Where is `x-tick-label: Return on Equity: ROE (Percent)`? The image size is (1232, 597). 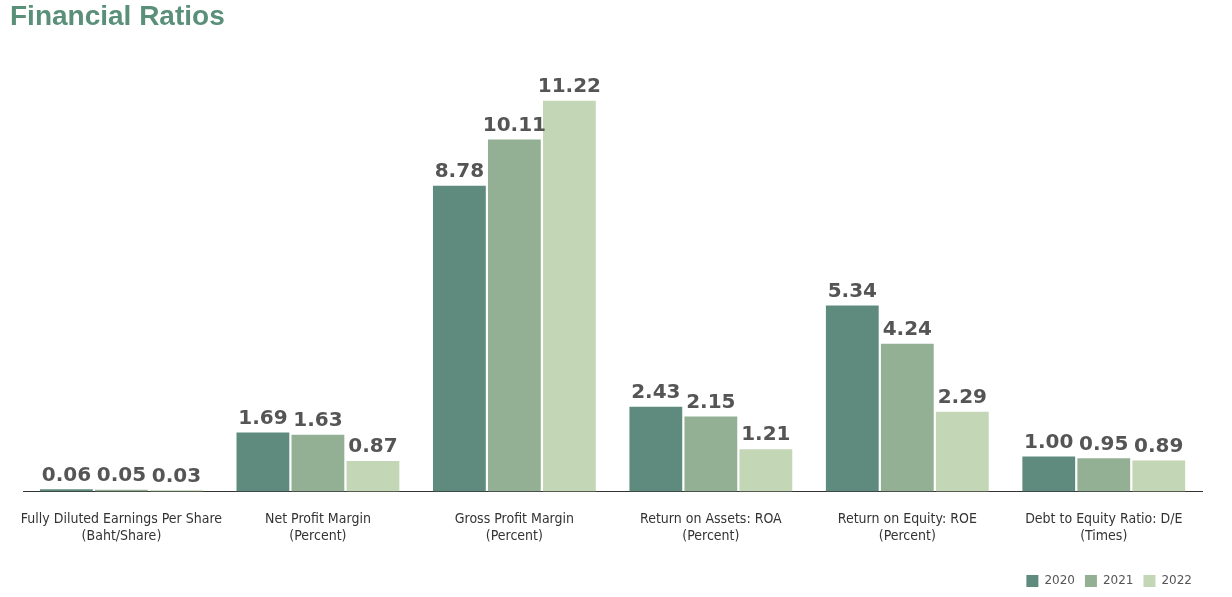
x-tick-label: Return on Equity: ROE (Percent) is located at coordinates (907, 527).